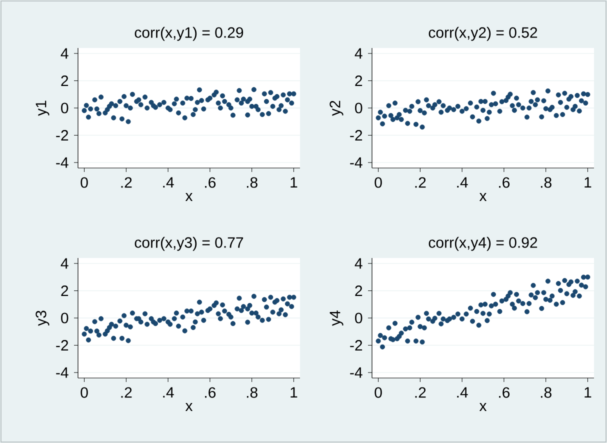  What do you see at coordinates (43, 108) in the screenshot?
I see `y-axis-title: y1` at bounding box center [43, 108].